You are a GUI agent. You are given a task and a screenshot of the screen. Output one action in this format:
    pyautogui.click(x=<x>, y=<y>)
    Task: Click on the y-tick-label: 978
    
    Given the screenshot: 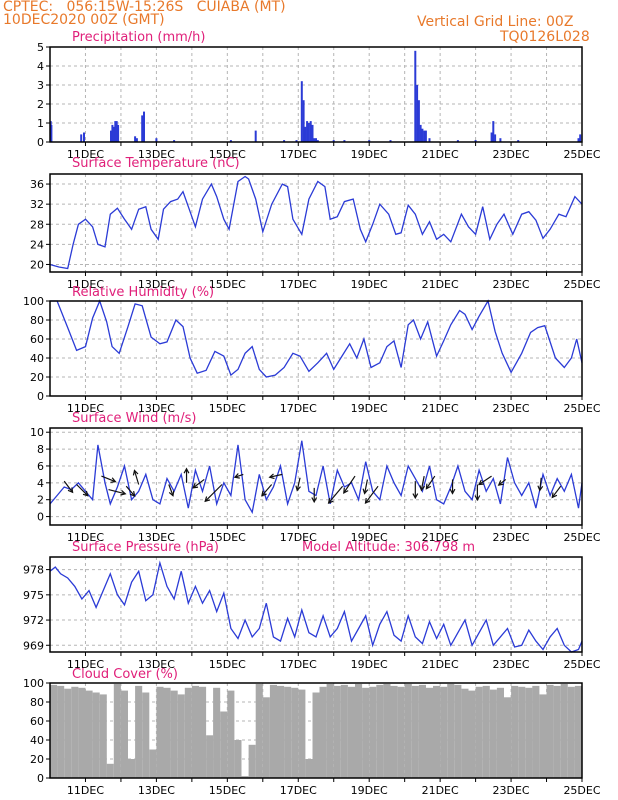 What is the action you would take?
    pyautogui.click(x=33, y=570)
    